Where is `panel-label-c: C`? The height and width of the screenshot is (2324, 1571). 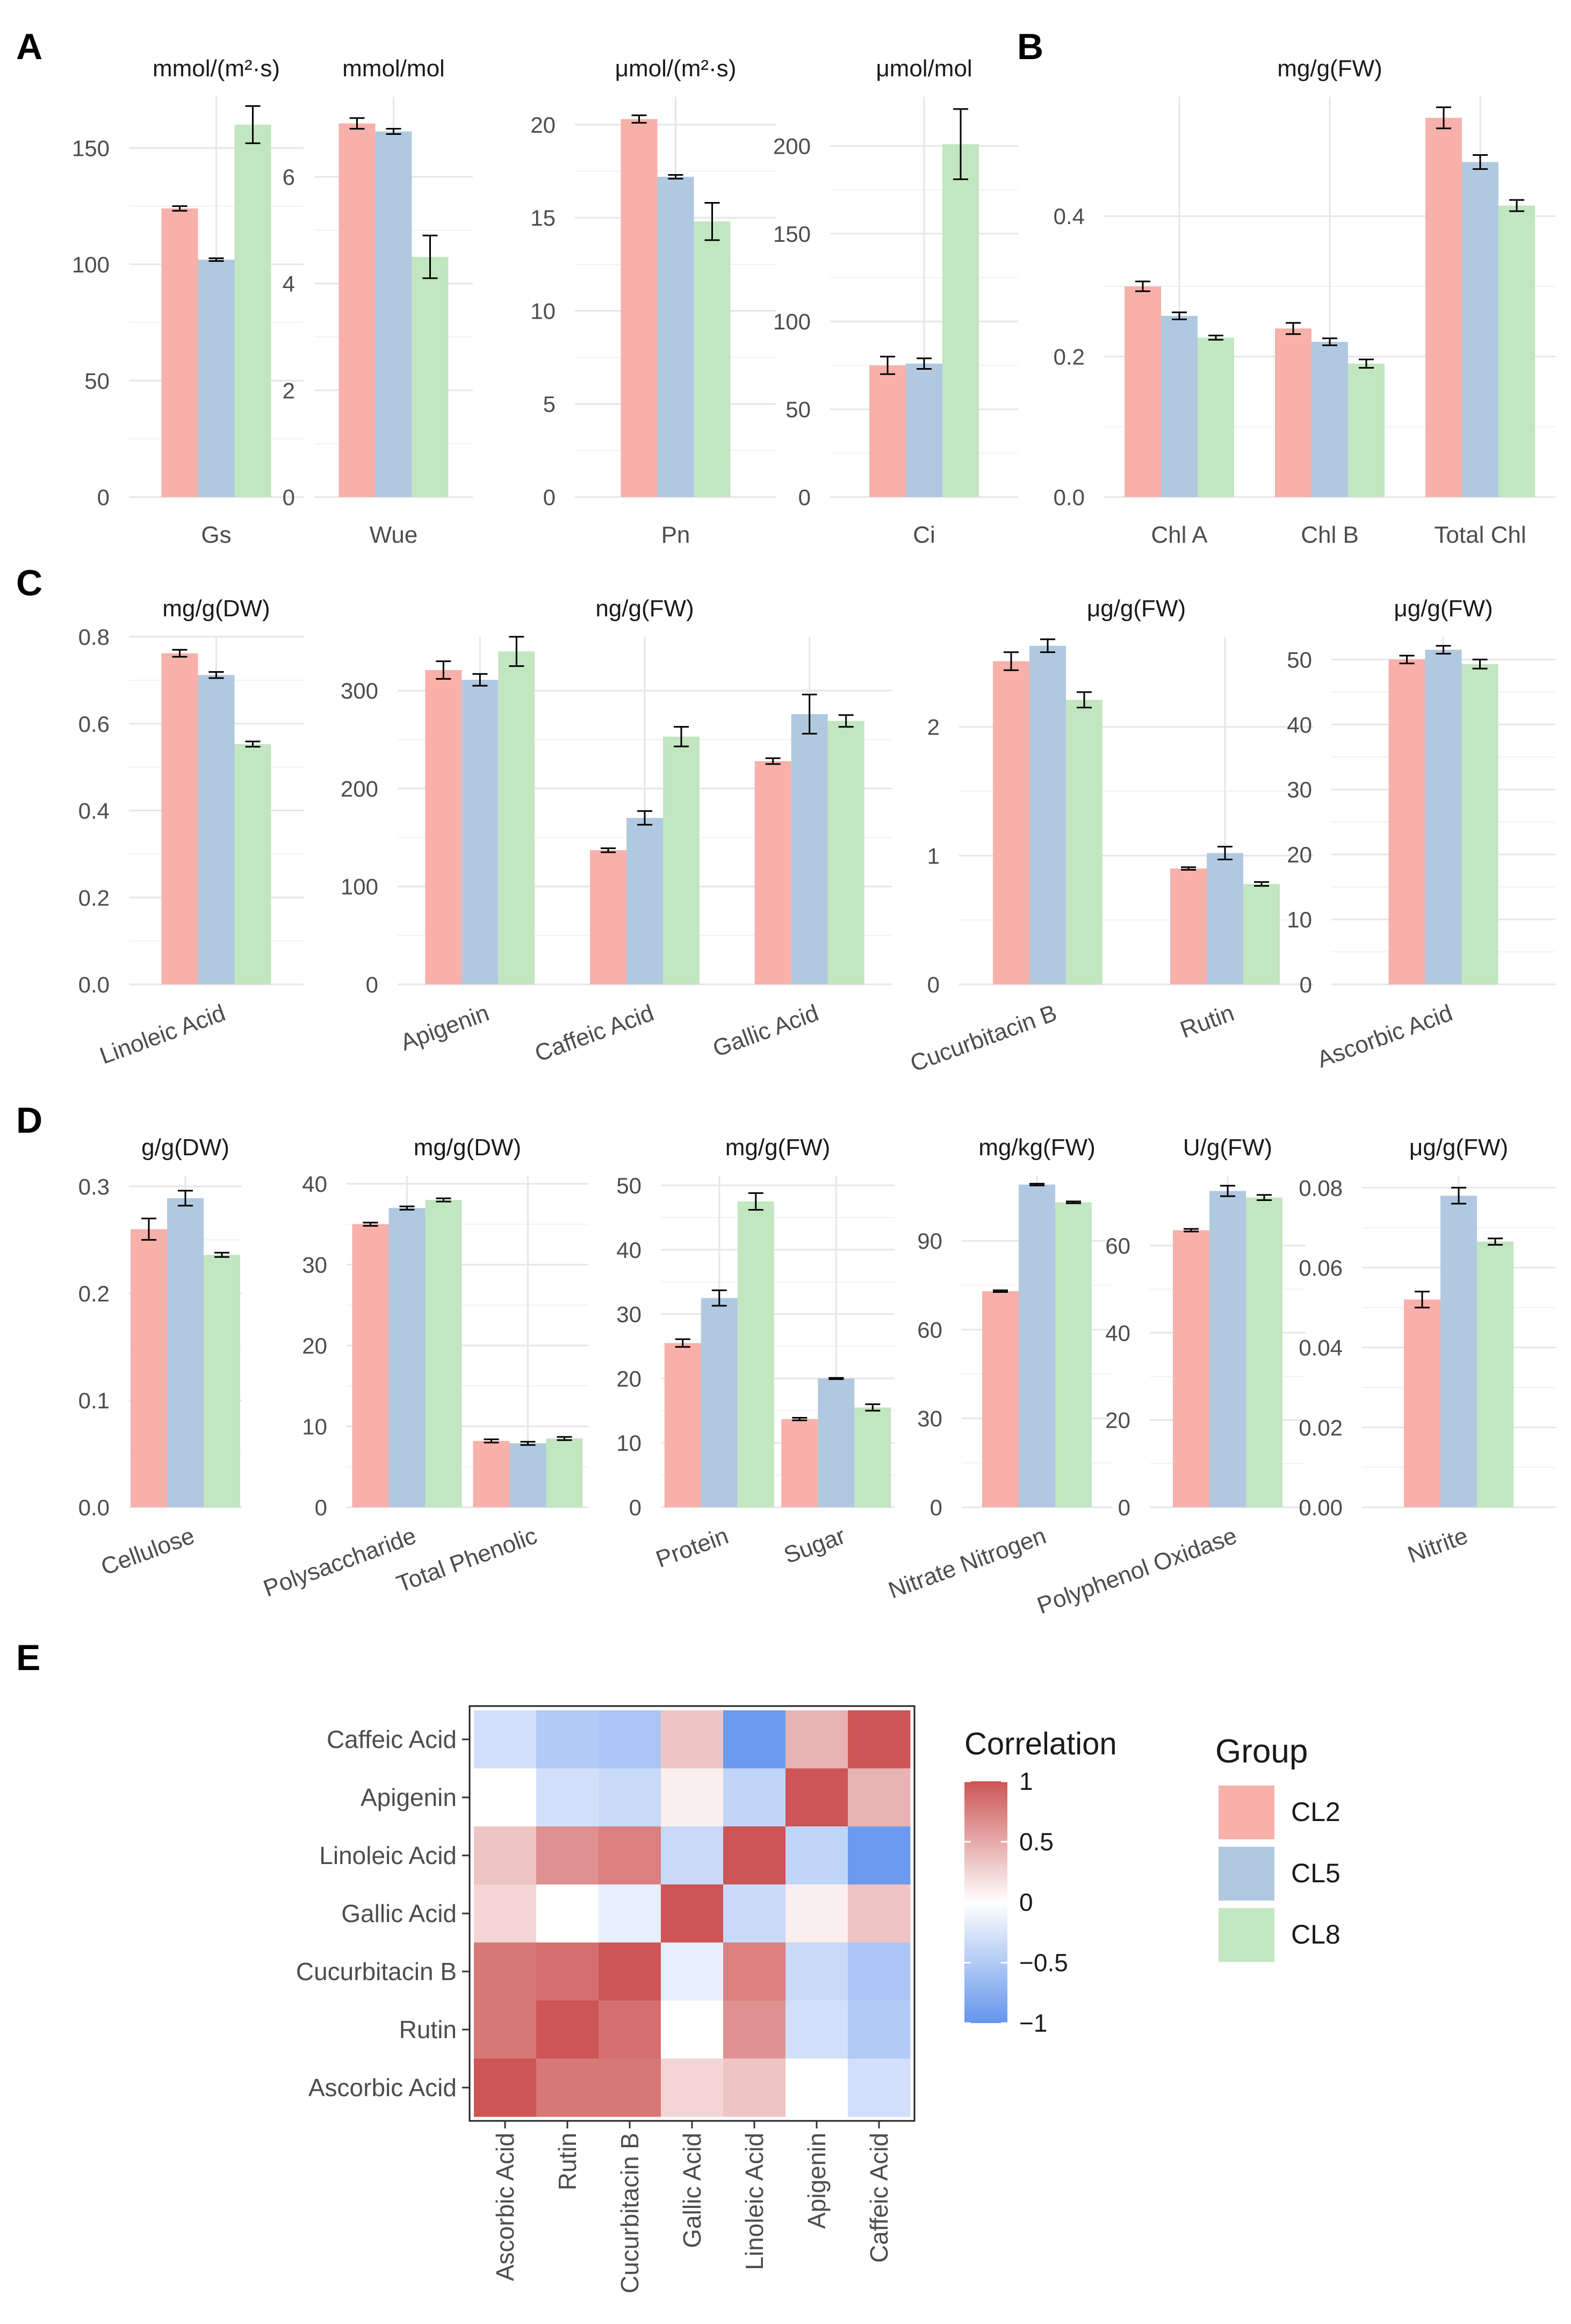 panel-label-c: C is located at coordinates (29, 583).